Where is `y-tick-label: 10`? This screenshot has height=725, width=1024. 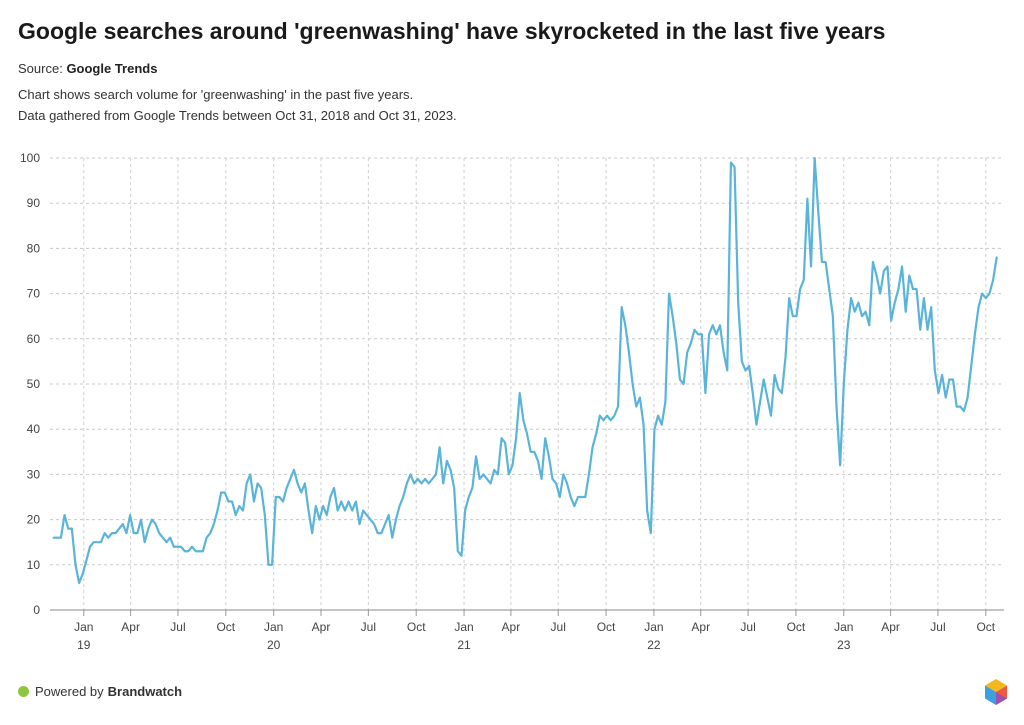
y-tick-label: 10 is located at coordinates (34, 565).